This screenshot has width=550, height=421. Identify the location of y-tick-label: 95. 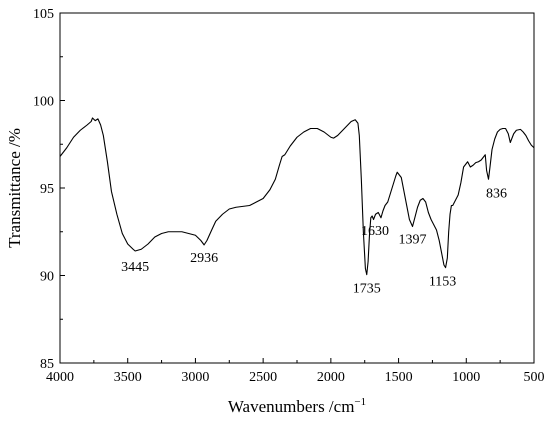
(47, 189).